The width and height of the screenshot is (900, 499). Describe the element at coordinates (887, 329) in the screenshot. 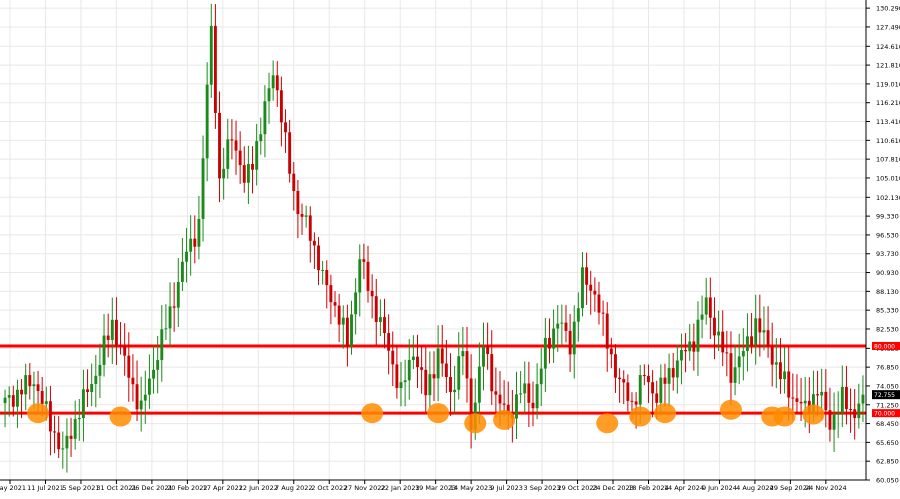

I see `y-tick-label: 82.530` at that location.